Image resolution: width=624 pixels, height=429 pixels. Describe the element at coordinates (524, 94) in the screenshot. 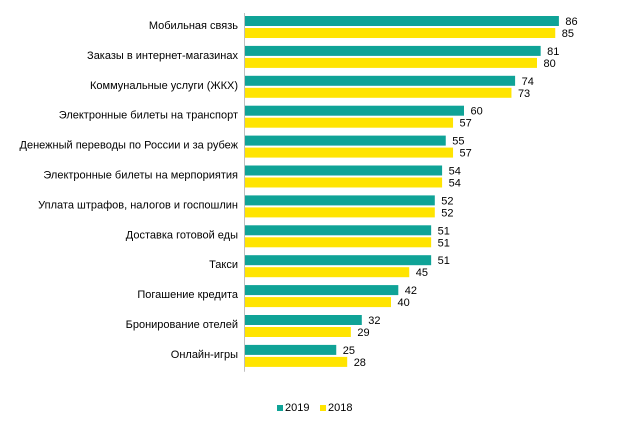

I see `data-label: 73` at that location.